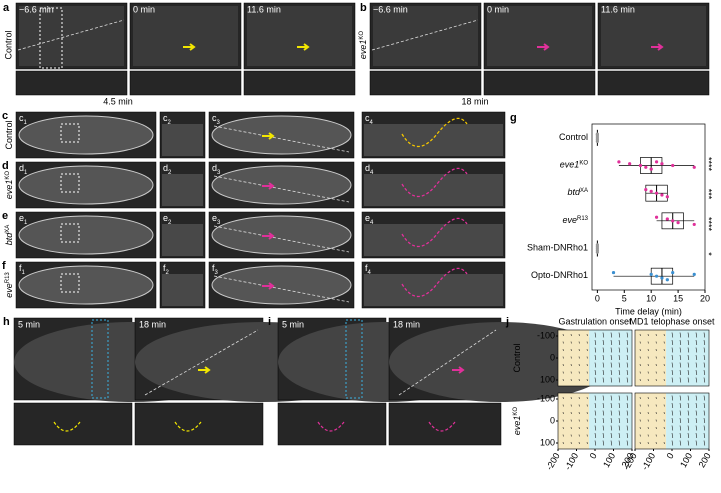 Image resolution: width=721 pixels, height=493 pixels. I want to click on category-label: Opto-DNRho1, so click(559, 276).